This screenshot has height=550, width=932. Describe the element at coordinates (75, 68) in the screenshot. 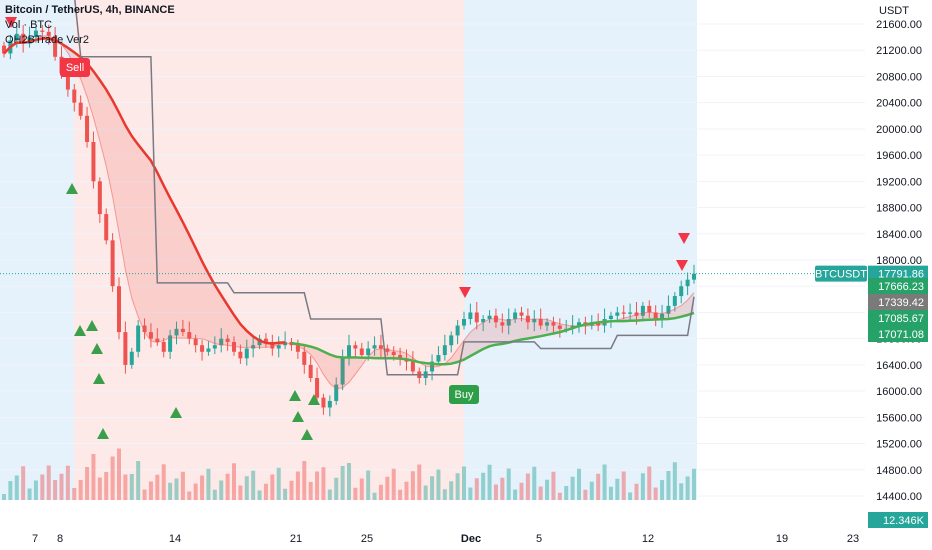

I see `sell-label-text: Sell` at that location.